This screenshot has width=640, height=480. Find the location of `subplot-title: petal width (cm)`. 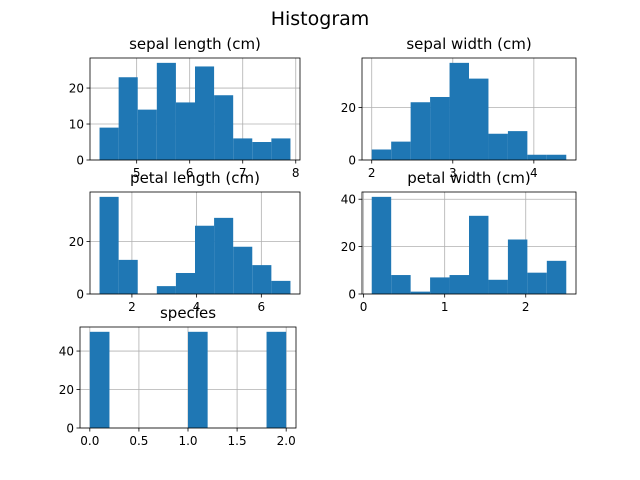

subplot-title: petal width (cm) is located at coordinates (468, 178).